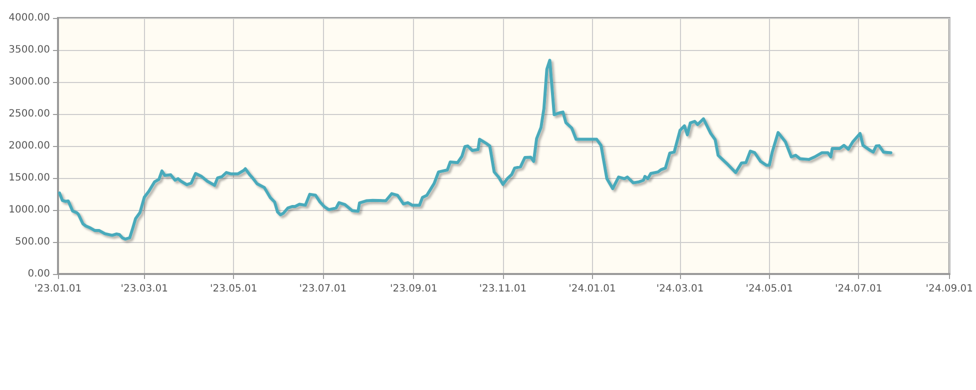  Describe the element at coordinates (29, 146) in the screenshot. I see `y-tick-label: 2000.00` at that location.